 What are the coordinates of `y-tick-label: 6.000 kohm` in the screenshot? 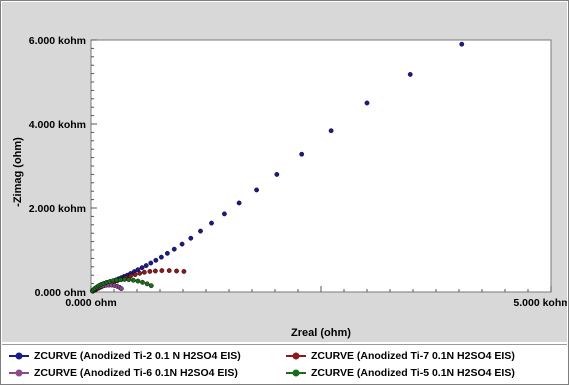 It's located at (57, 41).